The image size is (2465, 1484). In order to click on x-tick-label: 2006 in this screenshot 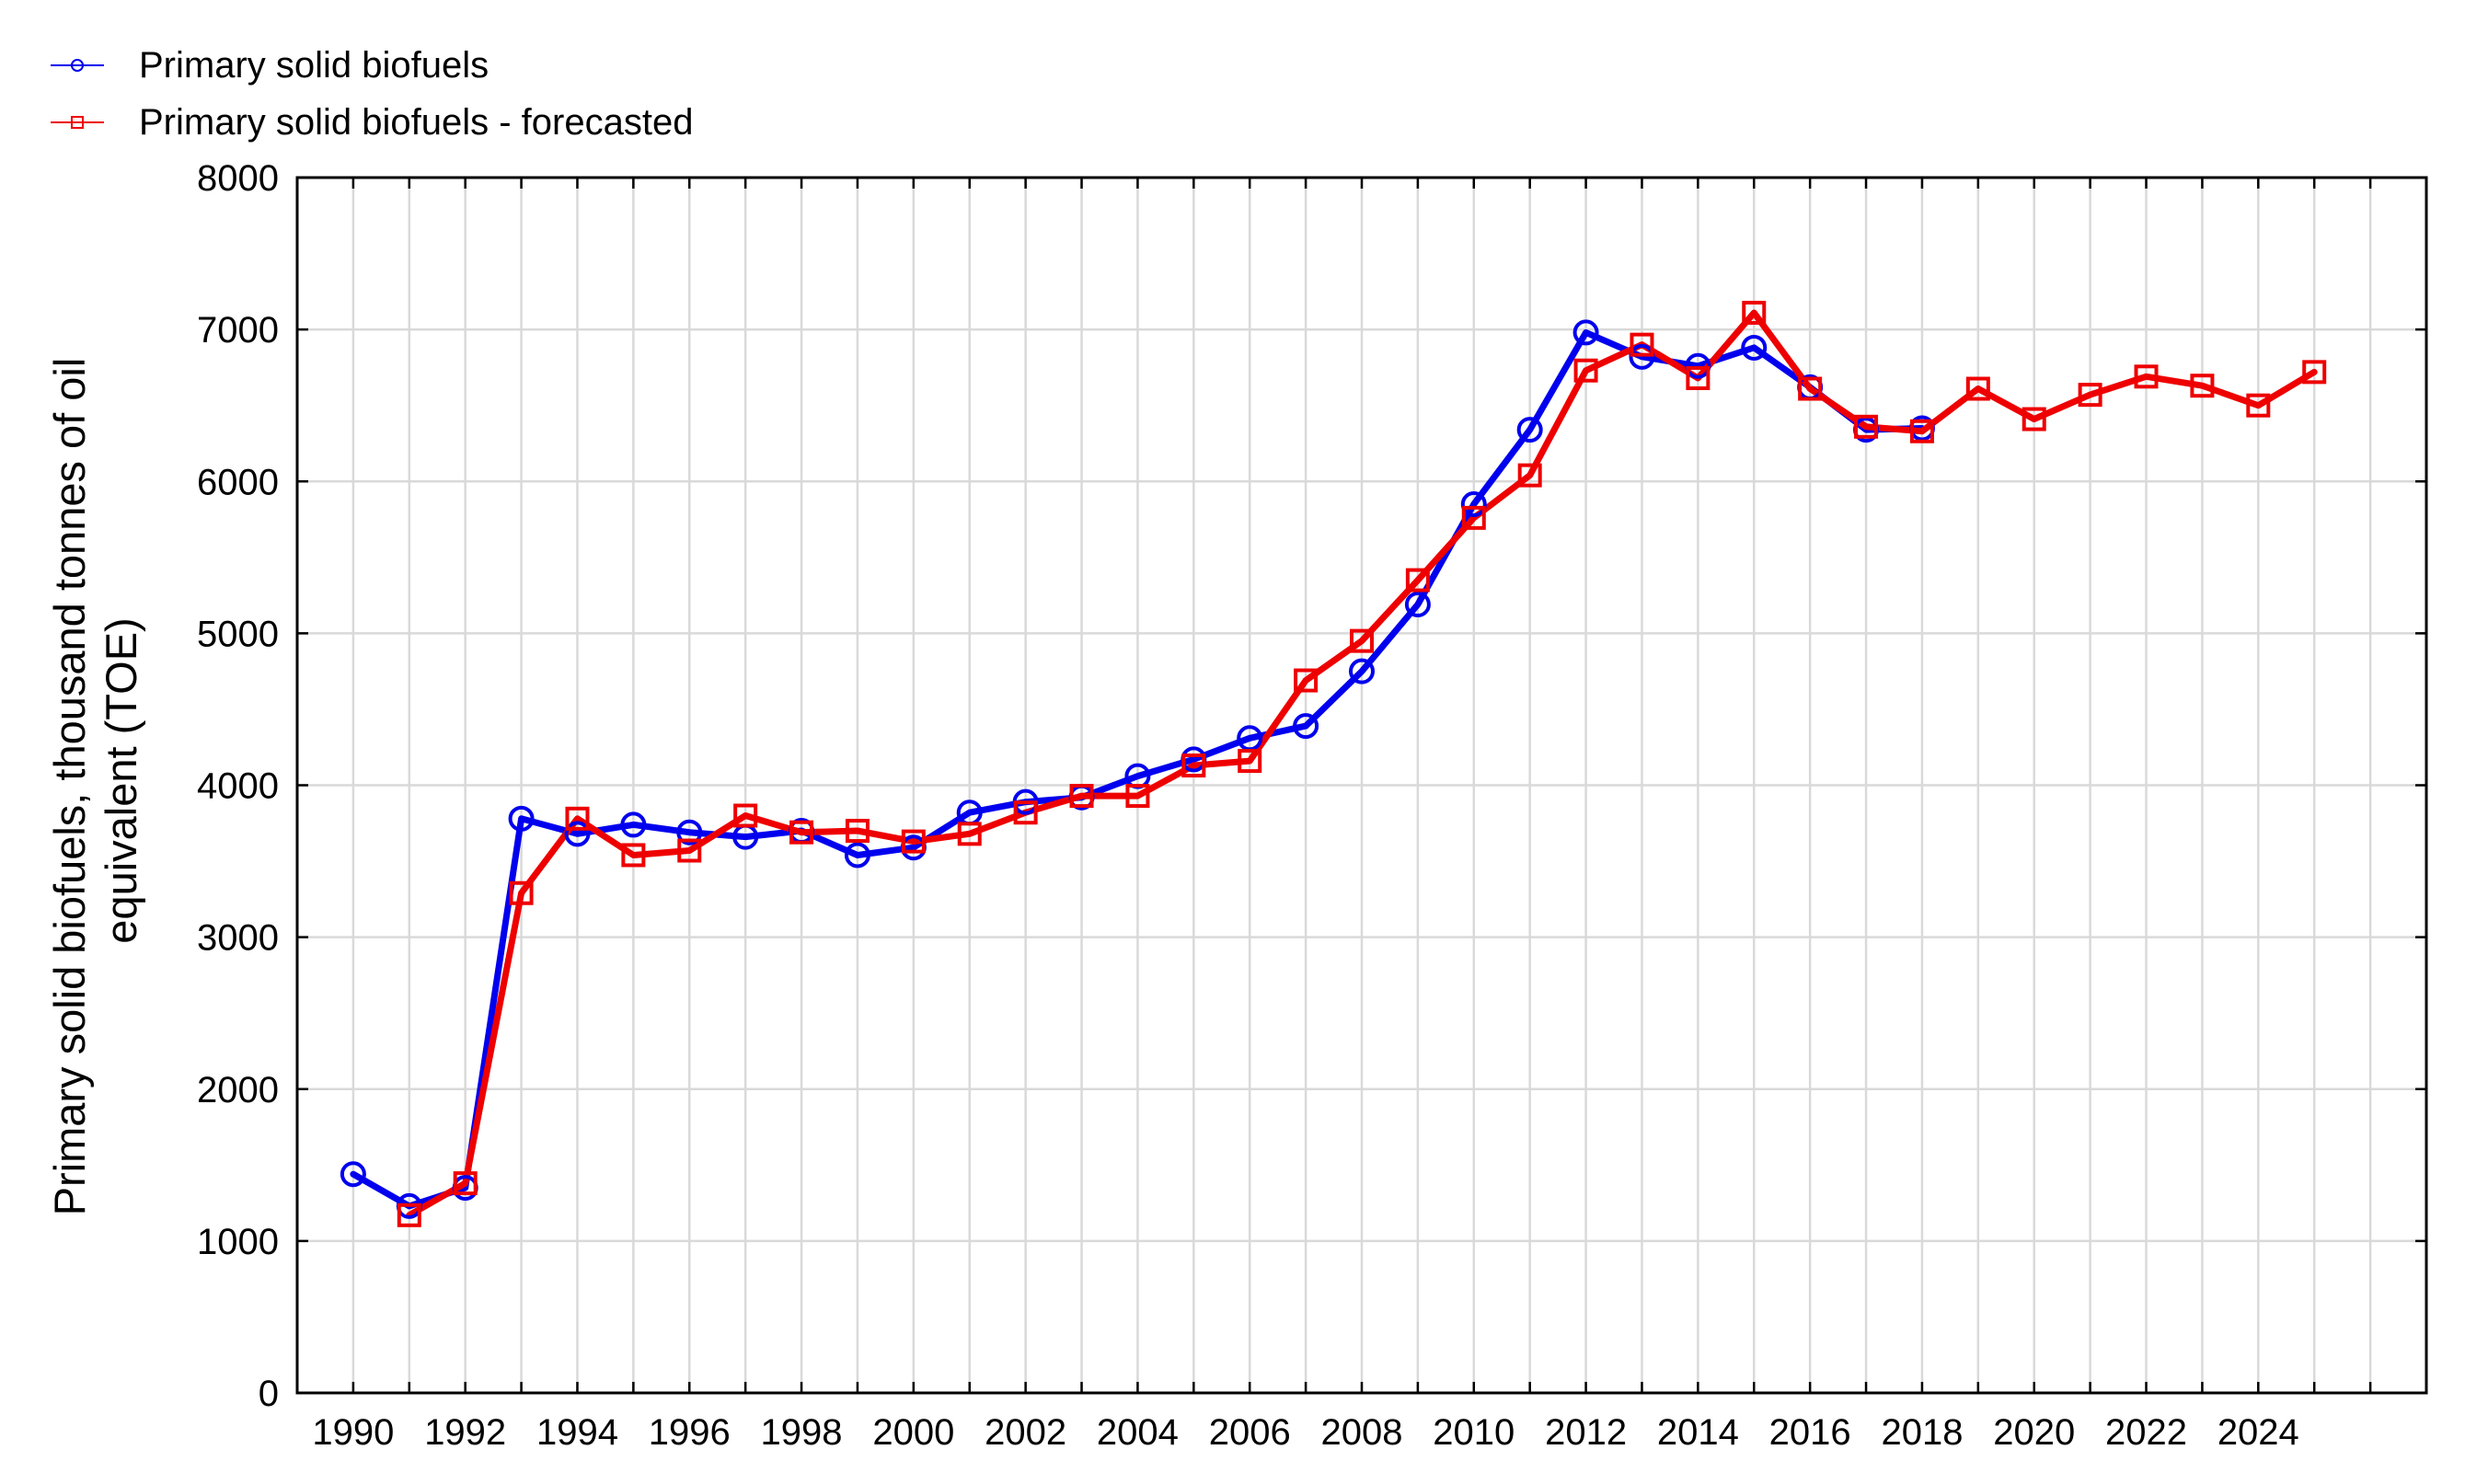, I will do `click(1250, 1432)`.